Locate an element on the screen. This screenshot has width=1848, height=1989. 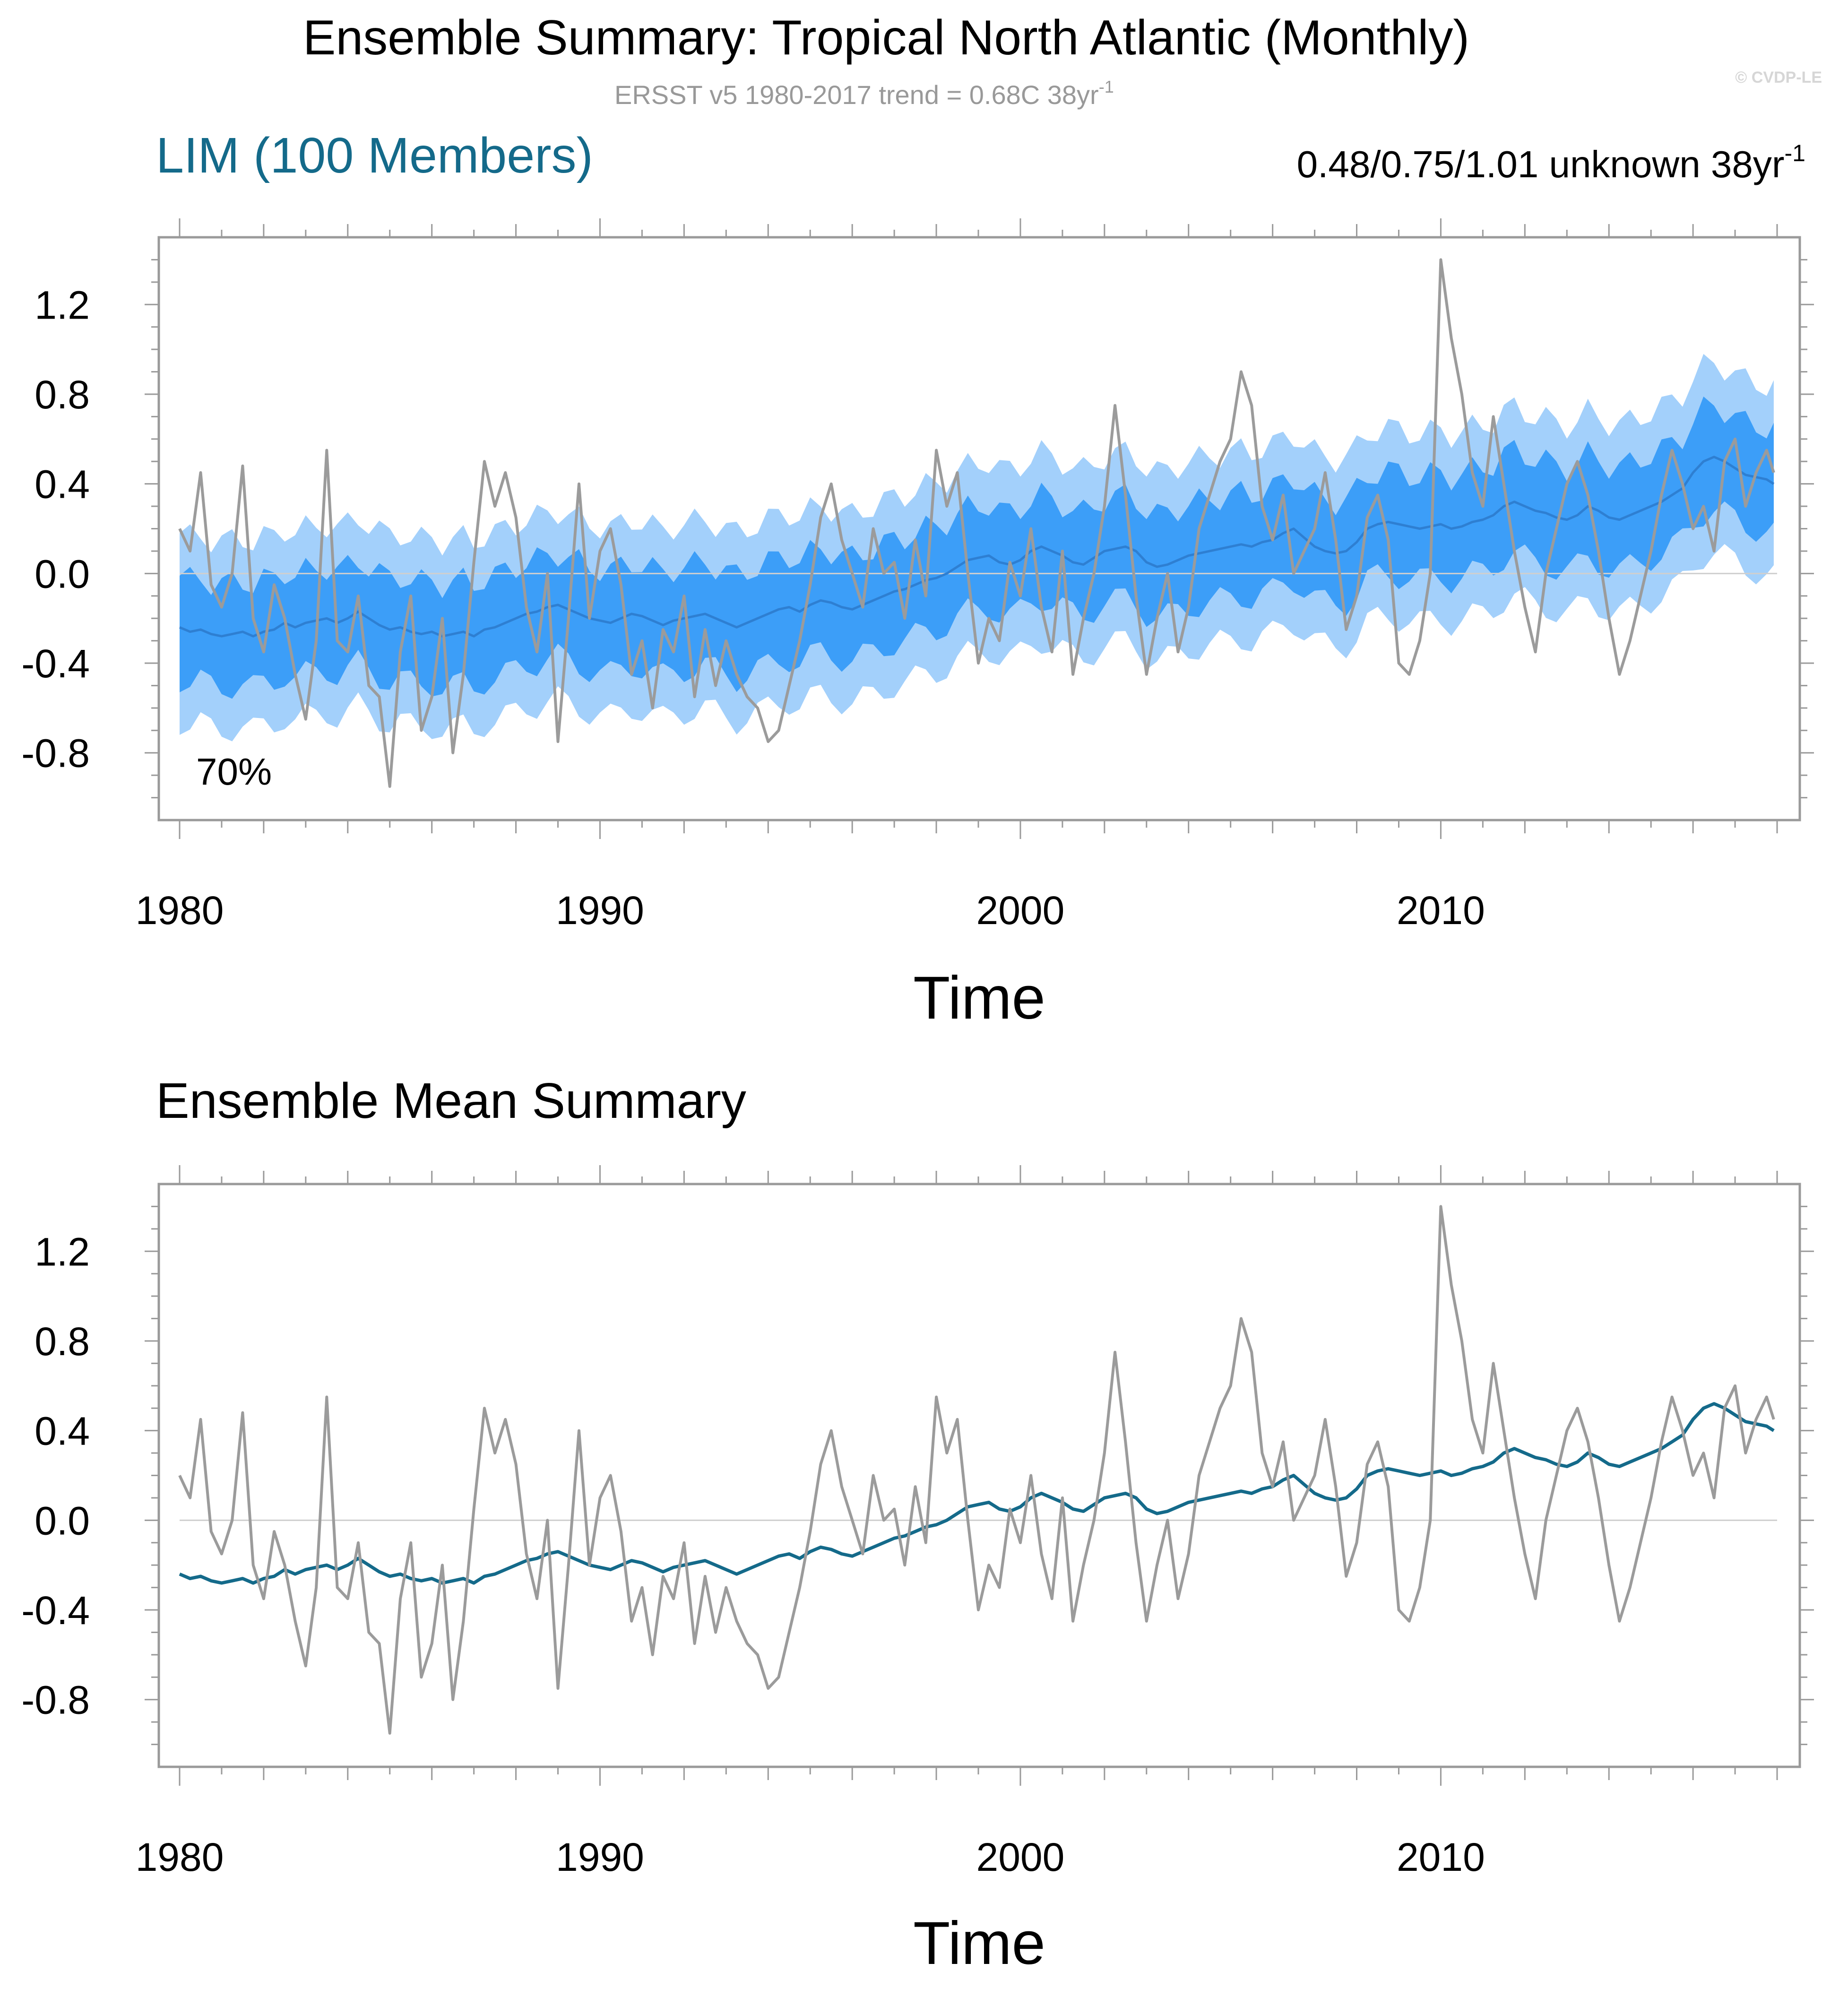
bottom-y-tick-label: -0.8 is located at coordinates (55, 1700).